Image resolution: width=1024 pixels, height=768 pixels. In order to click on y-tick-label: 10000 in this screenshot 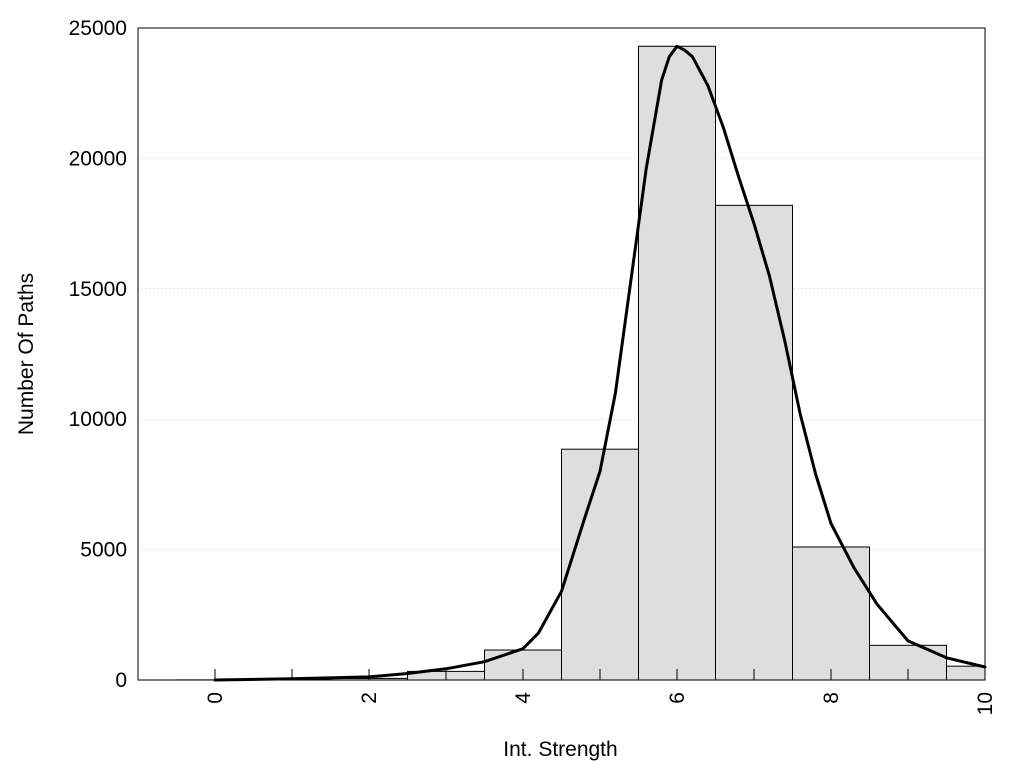, I will do `click(98, 419)`.